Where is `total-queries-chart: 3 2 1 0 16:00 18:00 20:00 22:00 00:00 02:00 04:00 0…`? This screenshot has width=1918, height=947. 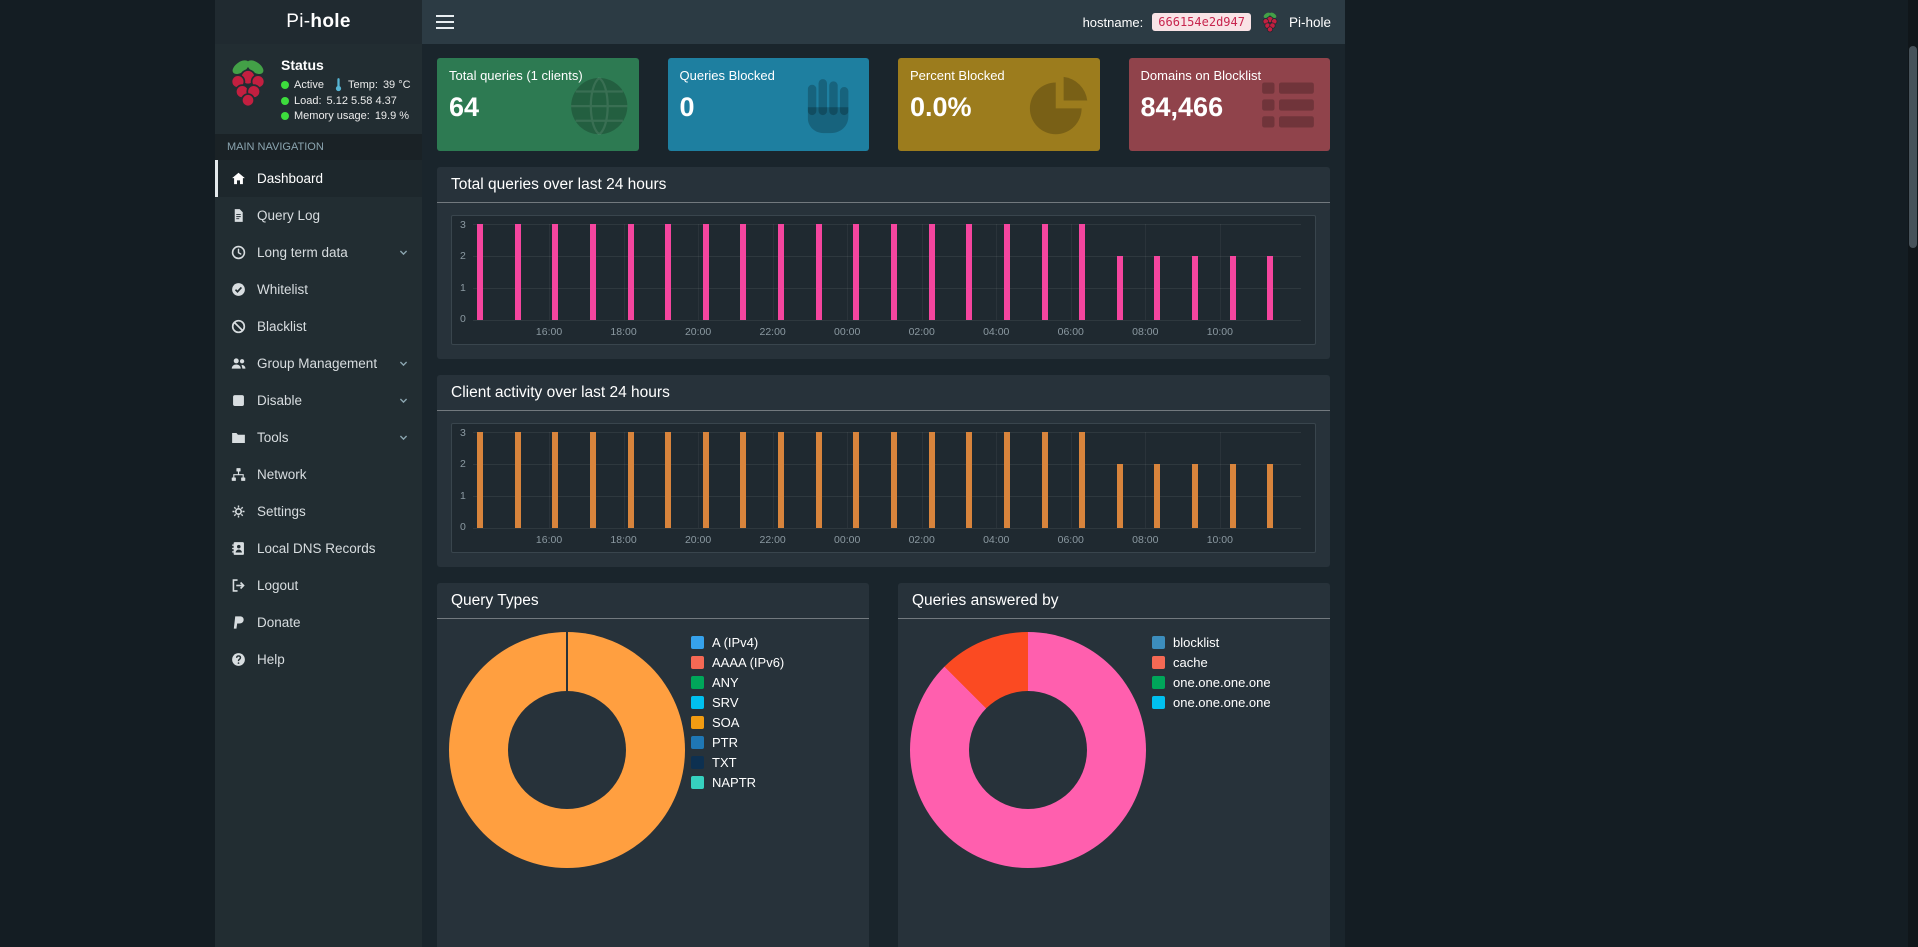 total-queries-chart: 3 2 1 0 16:00 18:00 20:00 22:00 00:00 02:00 04:00 0… is located at coordinates (883, 280).